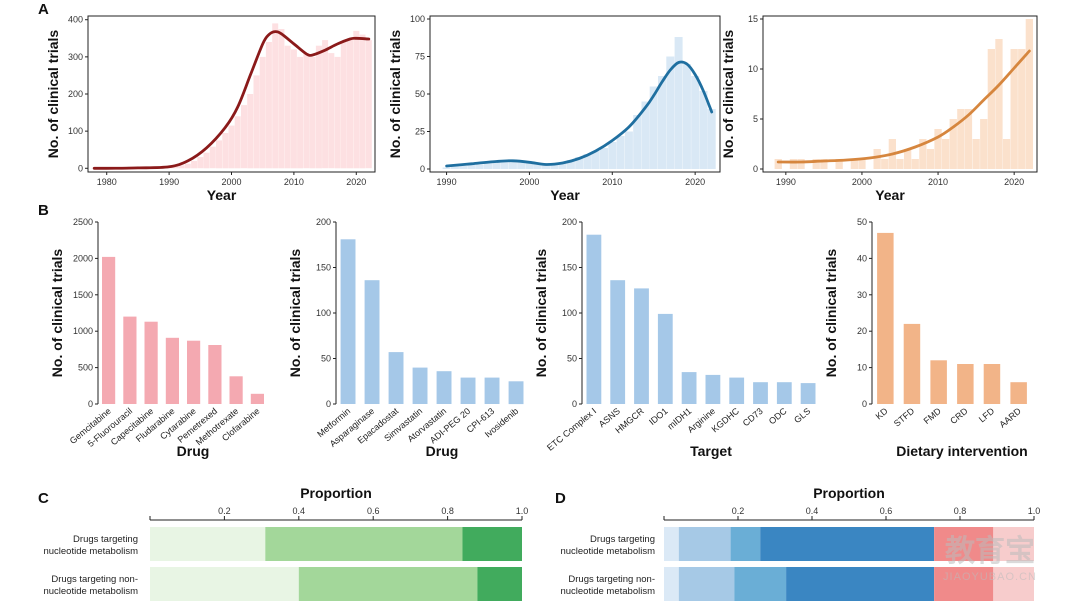  I want to click on x-tick-label: 0.4, so click(299, 511).